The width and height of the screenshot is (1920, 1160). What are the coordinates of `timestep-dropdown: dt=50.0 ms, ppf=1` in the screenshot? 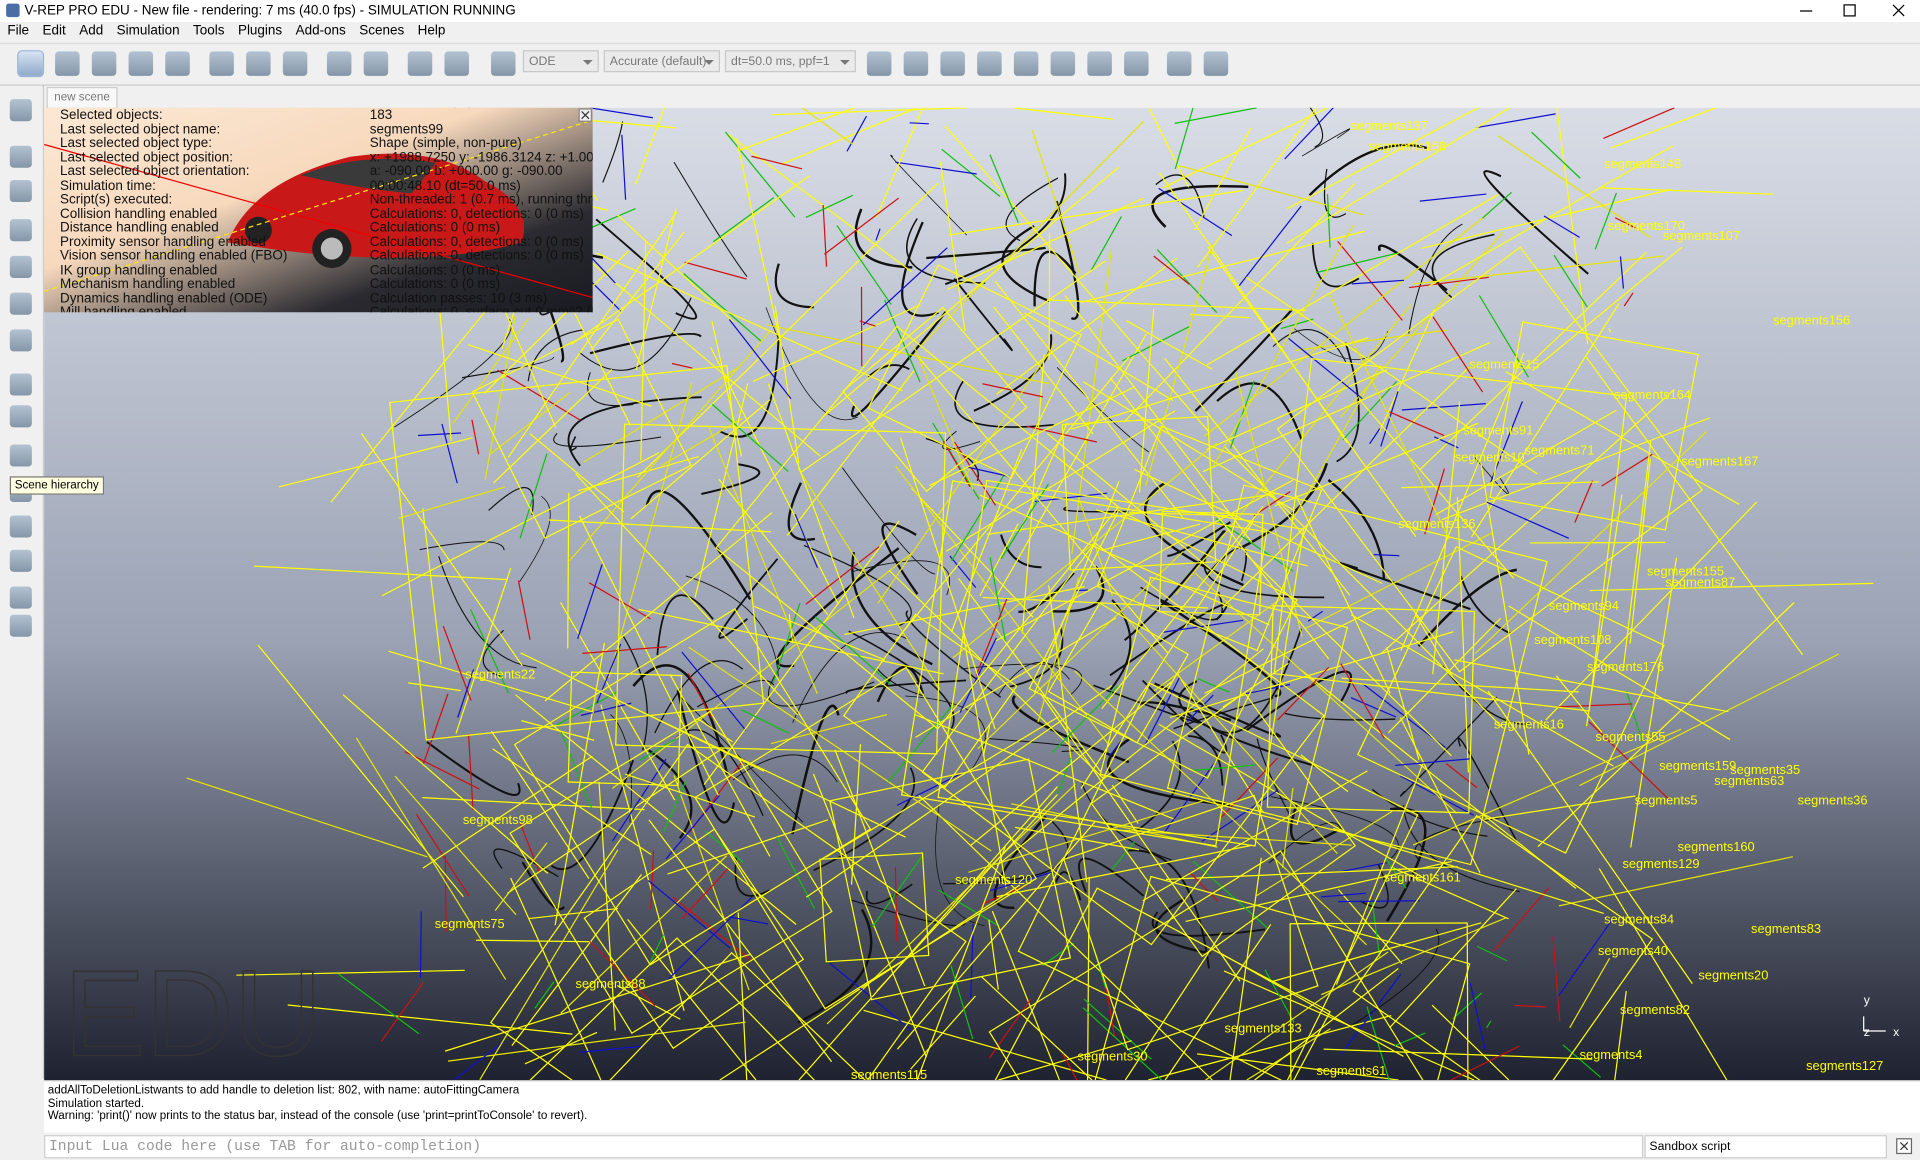 It's located at (790, 61).